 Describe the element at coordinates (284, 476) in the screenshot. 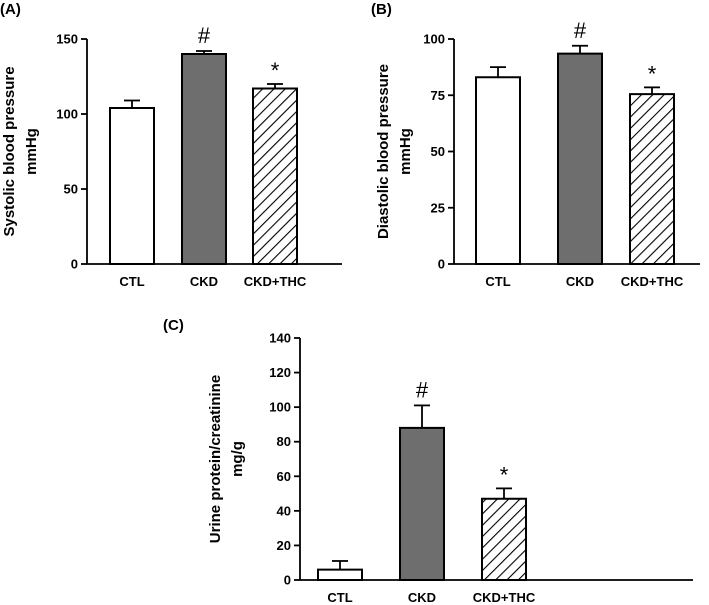

I see `y-tick-label: 60` at that location.